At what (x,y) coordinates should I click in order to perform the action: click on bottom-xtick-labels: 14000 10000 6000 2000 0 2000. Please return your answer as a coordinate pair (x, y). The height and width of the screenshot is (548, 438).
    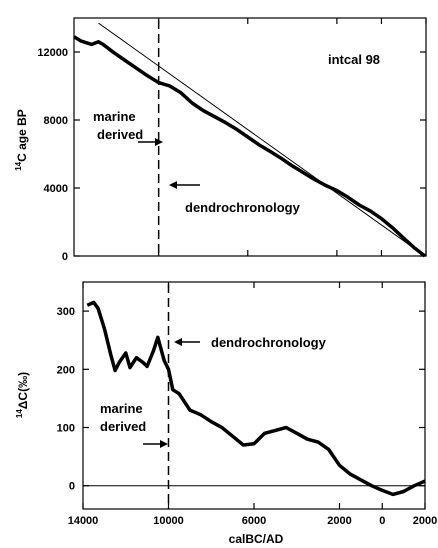
    Looking at the image, I should click on (253, 521).